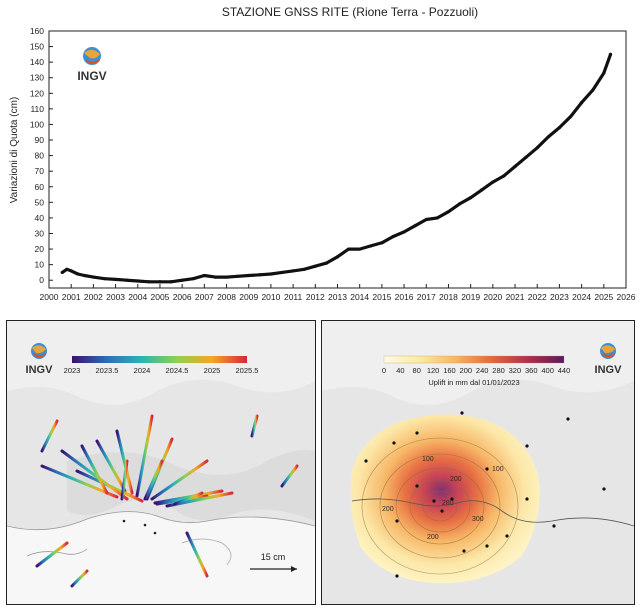 The image size is (640, 613). What do you see at coordinates (603, 297) in the screenshot?
I see `x-tick-label: 2025` at bounding box center [603, 297].